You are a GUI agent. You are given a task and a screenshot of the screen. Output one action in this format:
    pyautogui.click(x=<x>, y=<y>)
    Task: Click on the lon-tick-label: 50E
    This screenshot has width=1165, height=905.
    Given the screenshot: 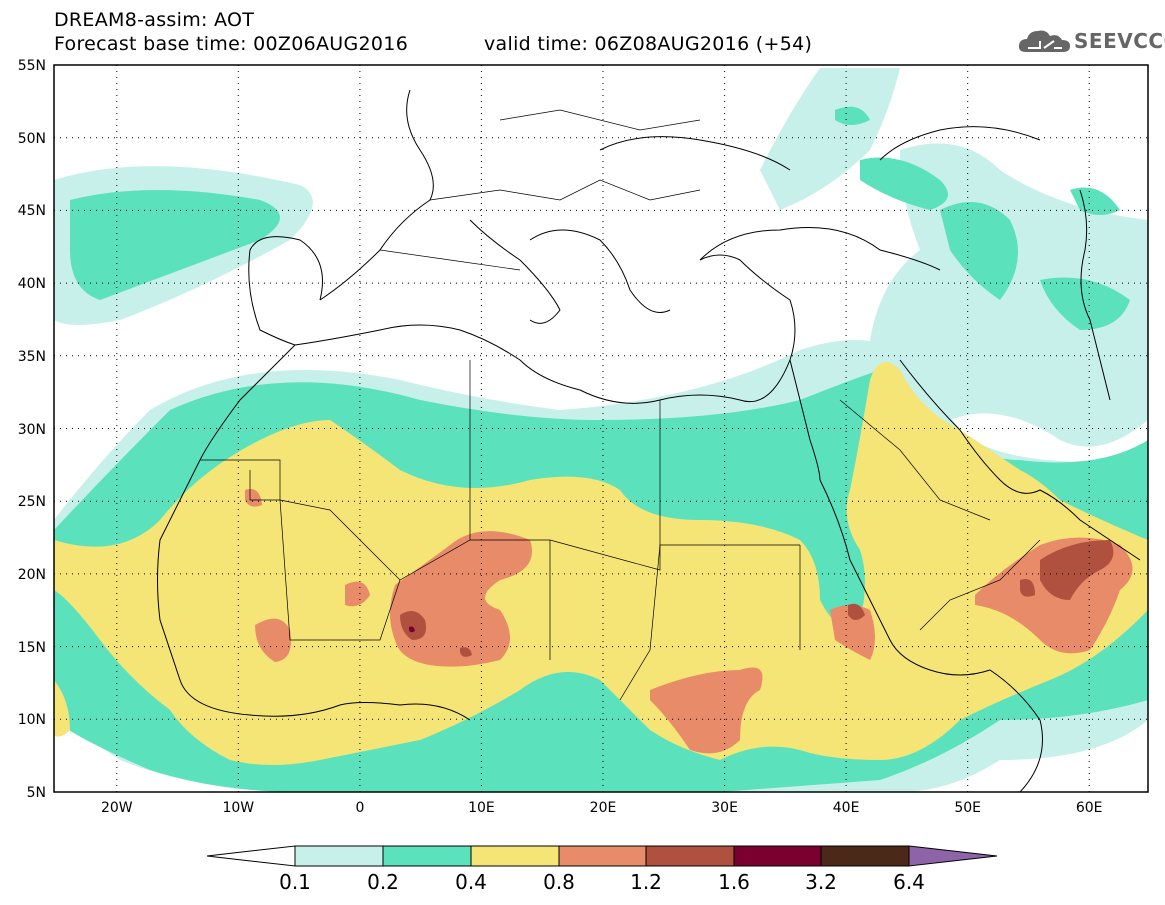 What is the action you would take?
    pyautogui.click(x=967, y=808)
    